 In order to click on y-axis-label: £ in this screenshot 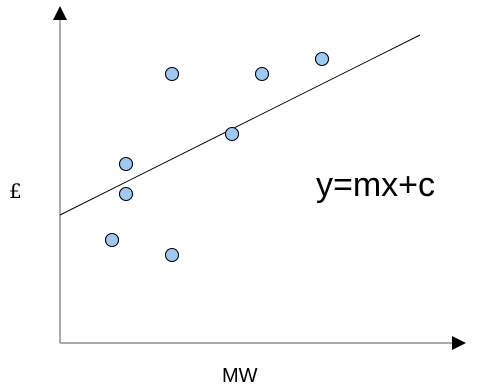, I will do `click(15, 191)`.